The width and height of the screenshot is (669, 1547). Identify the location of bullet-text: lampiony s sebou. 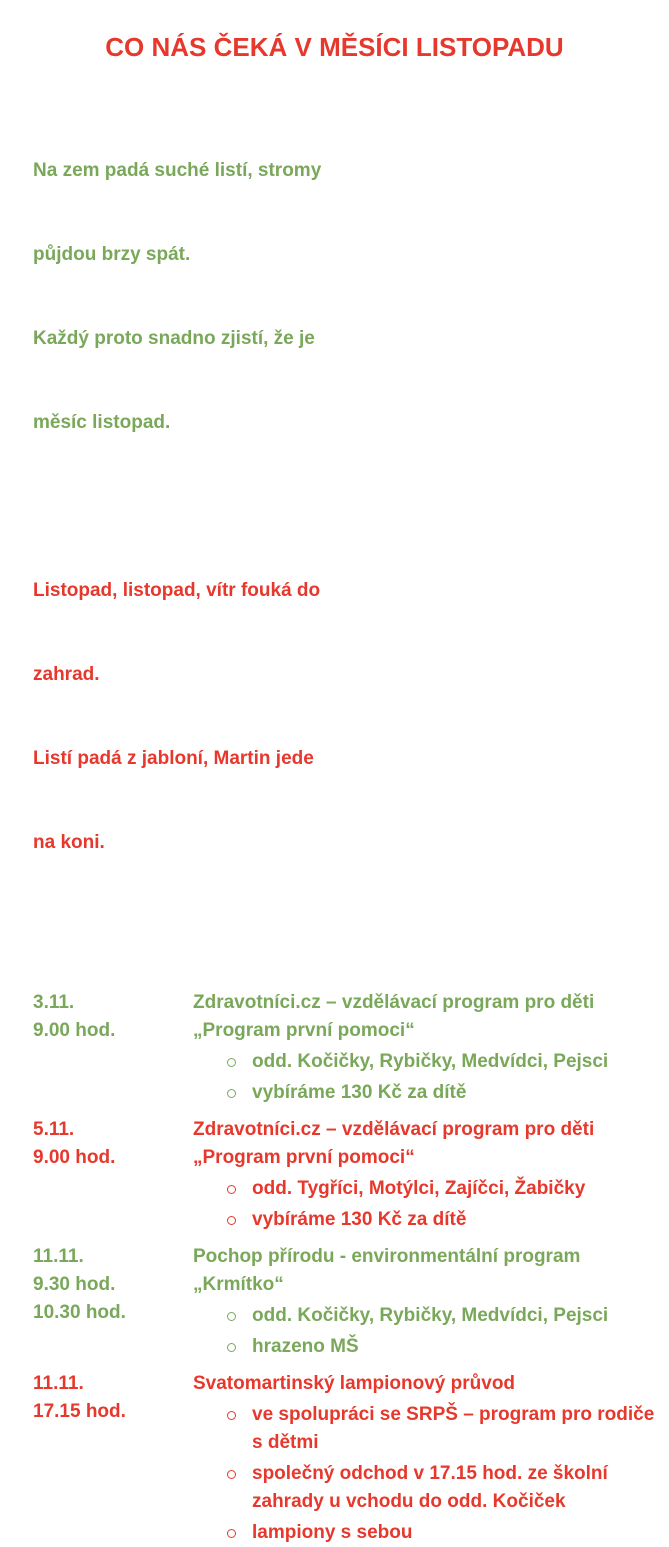
(332, 1532).